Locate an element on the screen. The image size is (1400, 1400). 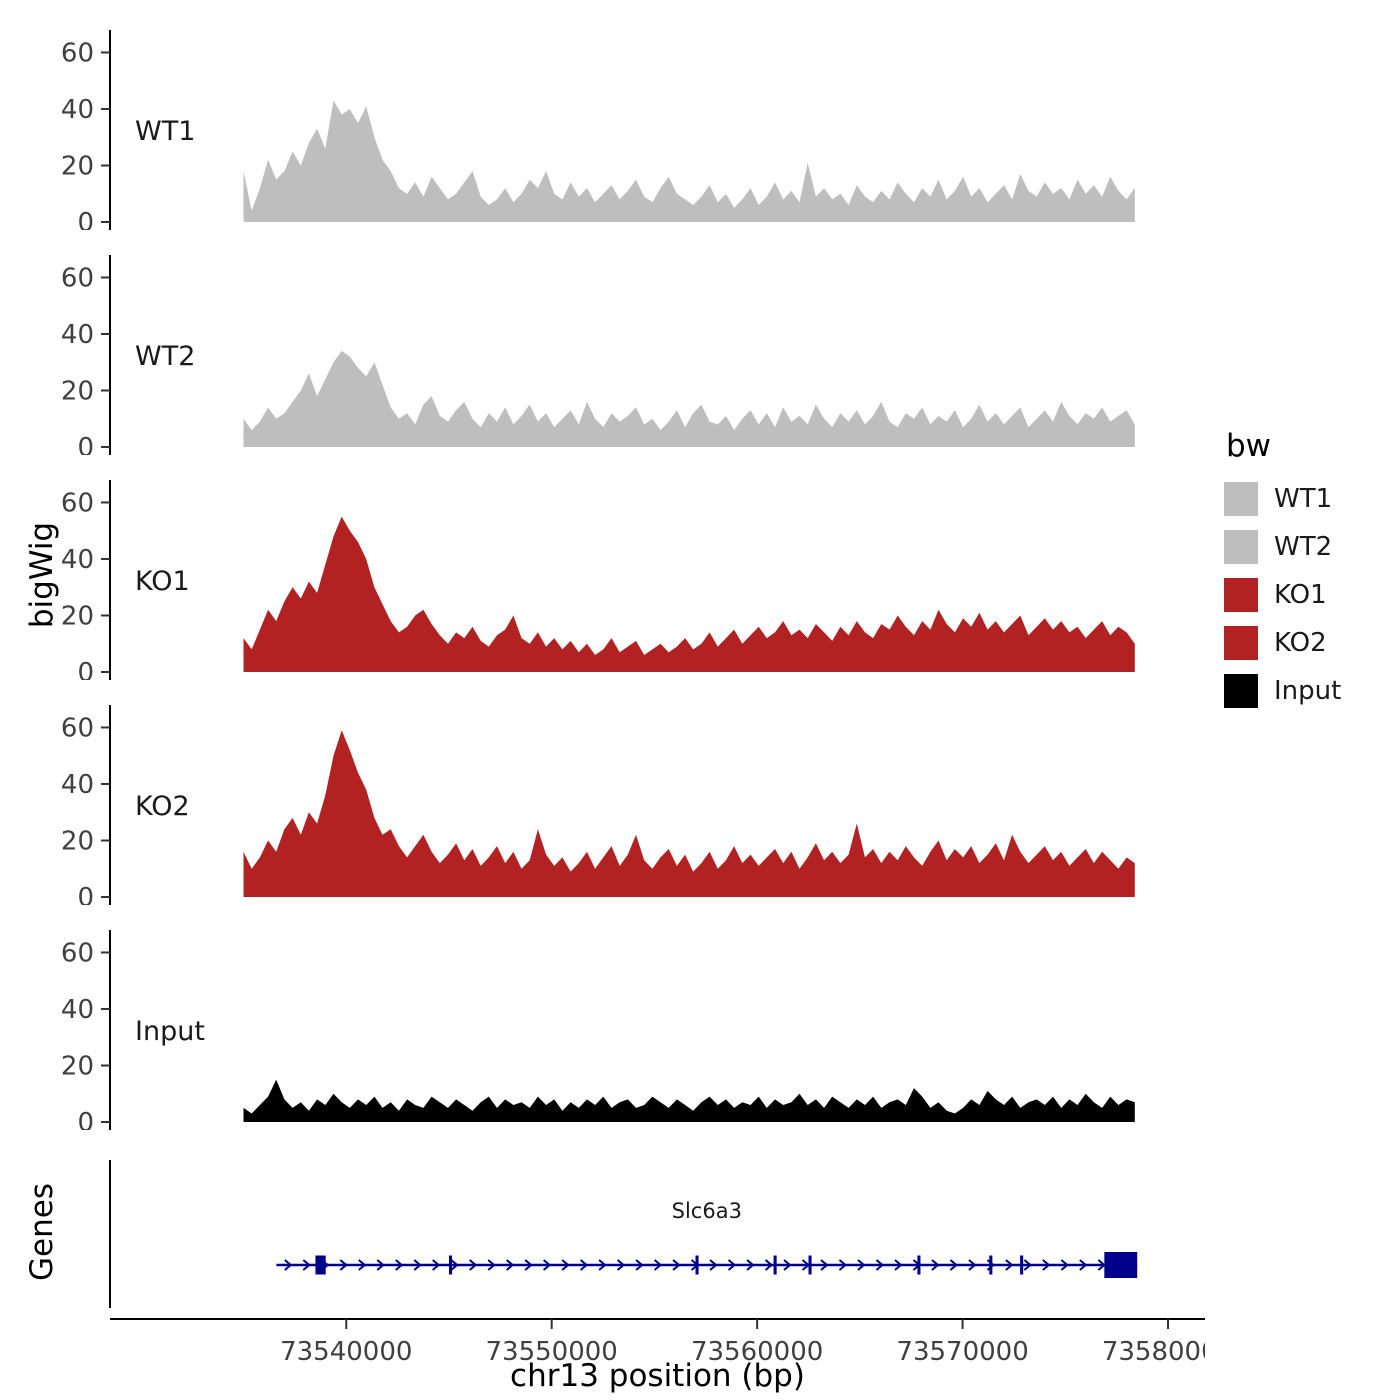
legend-entry-ko1: KO1 is located at coordinates (1282, 595).